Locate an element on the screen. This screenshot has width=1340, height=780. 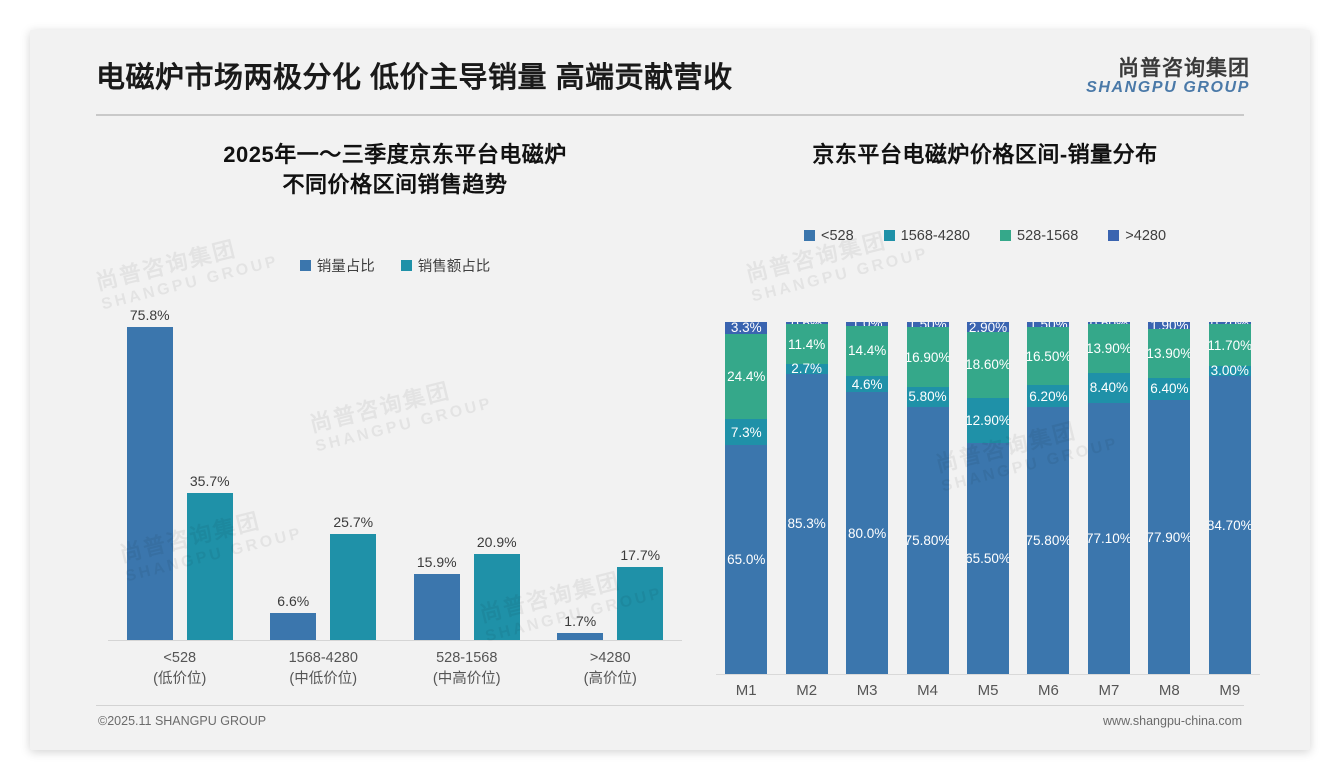
stacked-bar-segment: 7.3% is located at coordinates (746, 432).